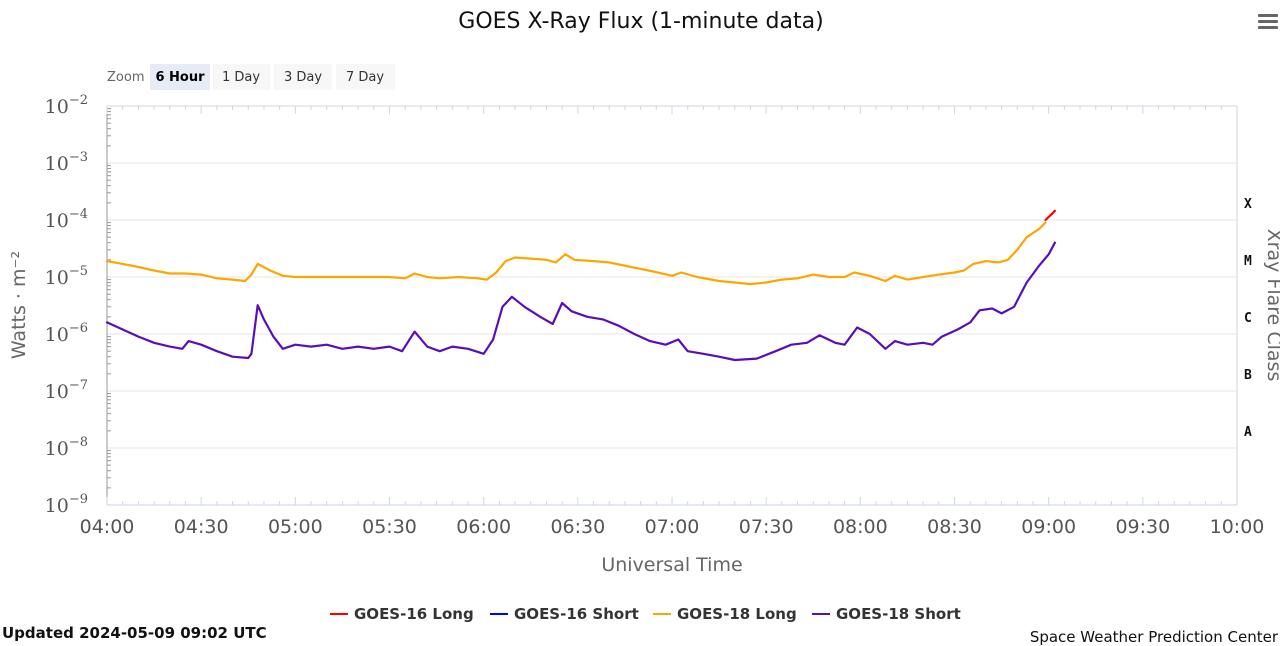 Image resolution: width=1280 pixels, height=646 pixels. I want to click on y2-axis-title: Xray Flare Class, so click(1271, 305).